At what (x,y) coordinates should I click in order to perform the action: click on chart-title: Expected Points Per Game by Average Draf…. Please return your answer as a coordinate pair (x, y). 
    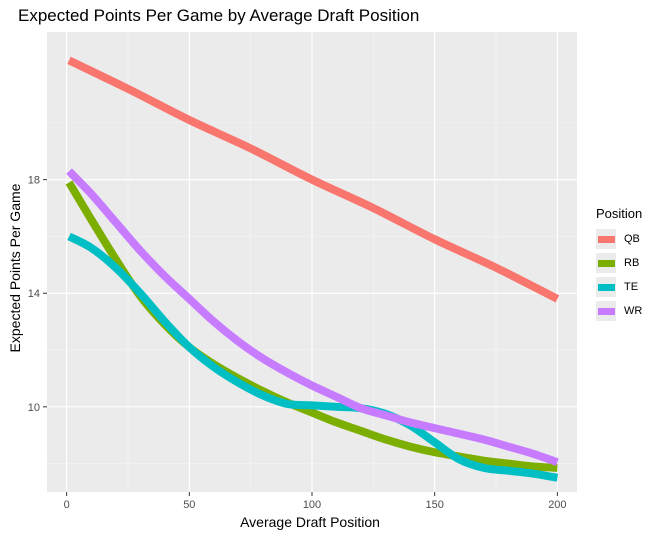
    Looking at the image, I should click on (219, 15).